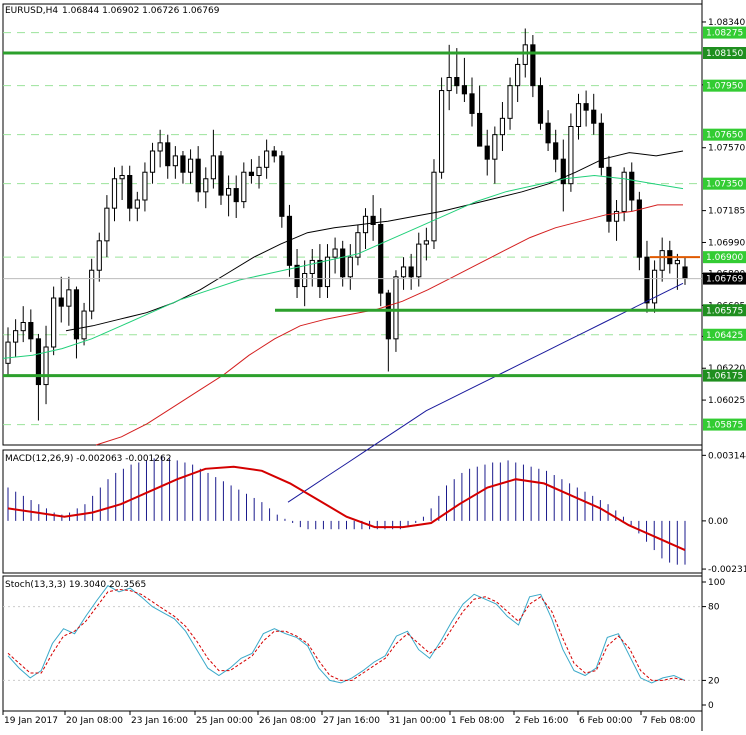 Image resolution: width=746 pixels, height=735 pixels. Describe the element at coordinates (159, 721) in the screenshot. I see `x-tick-label: 23 Jan 16:00` at that location.